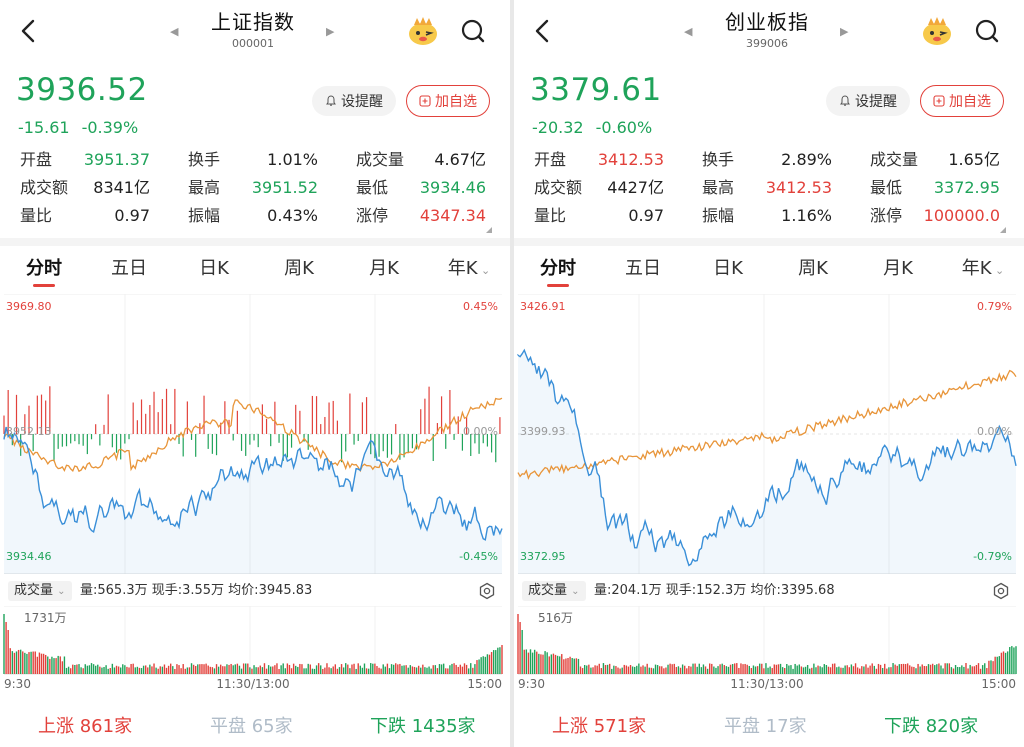 The image size is (1024, 747). Describe the element at coordinates (110, 127) in the screenshot. I see `change-percent: -0.39%` at that location.